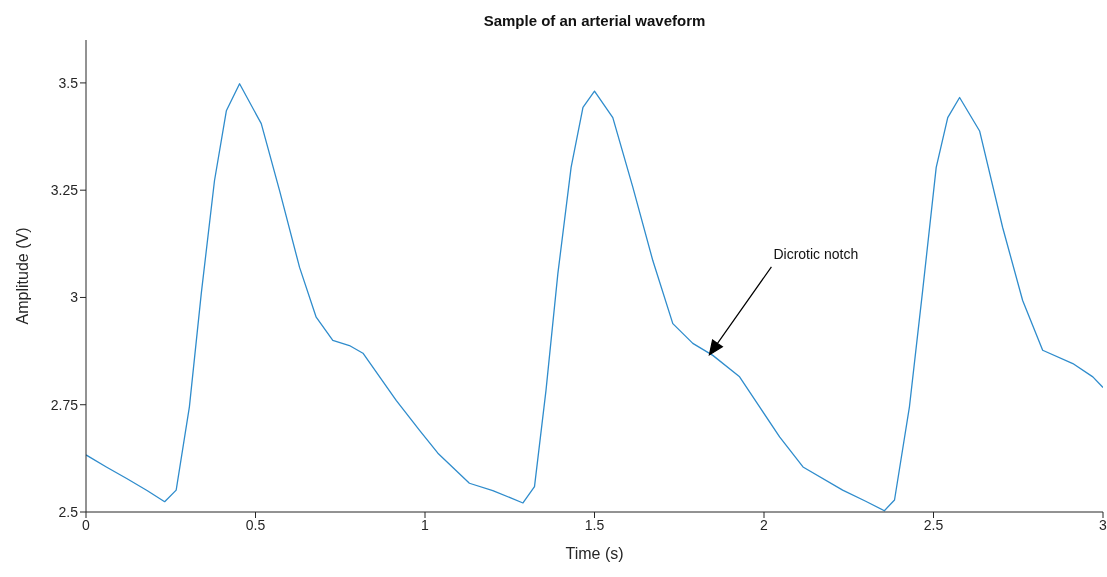 The image size is (1107, 577). What do you see at coordinates (764, 524) in the screenshot?
I see `x-tick-label: 2` at bounding box center [764, 524].